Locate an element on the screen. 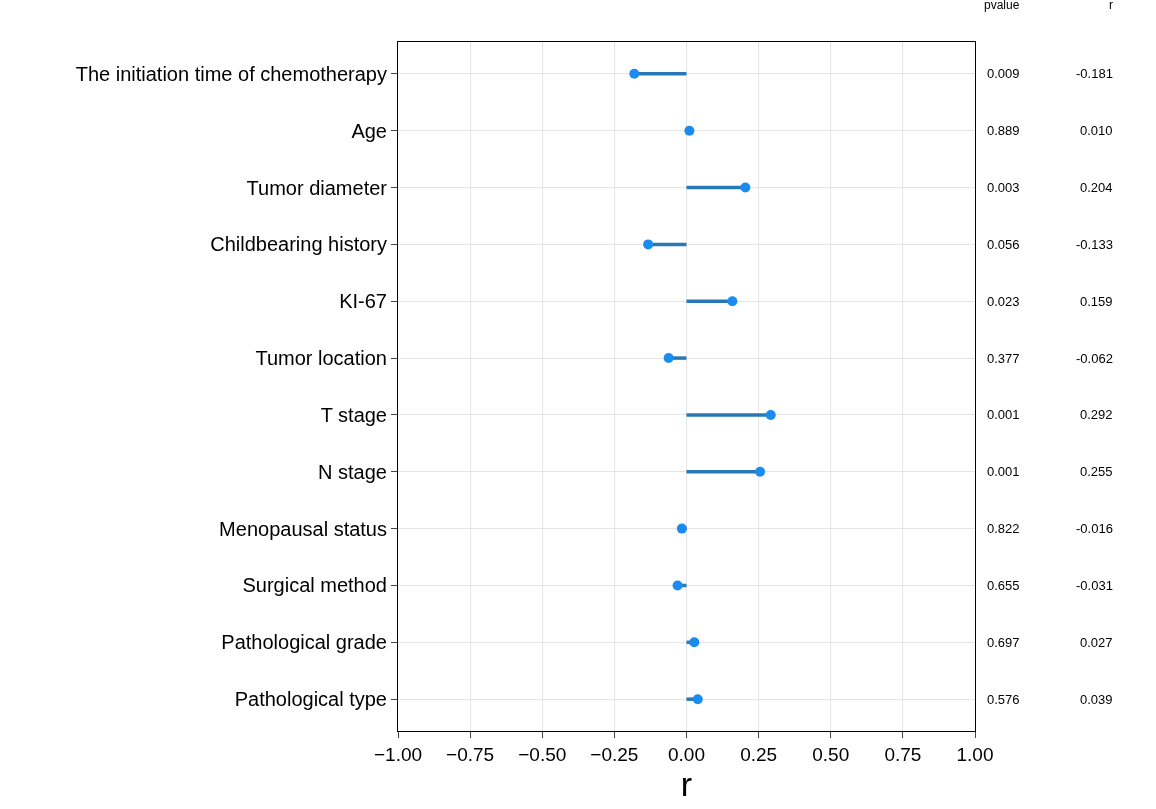  y-tick-label: Age is located at coordinates (369, 130).